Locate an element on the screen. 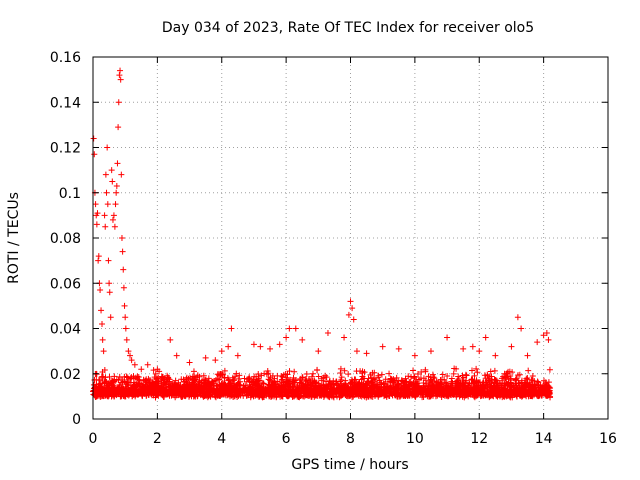  y-tick-label: 0.08 is located at coordinates (65, 239).